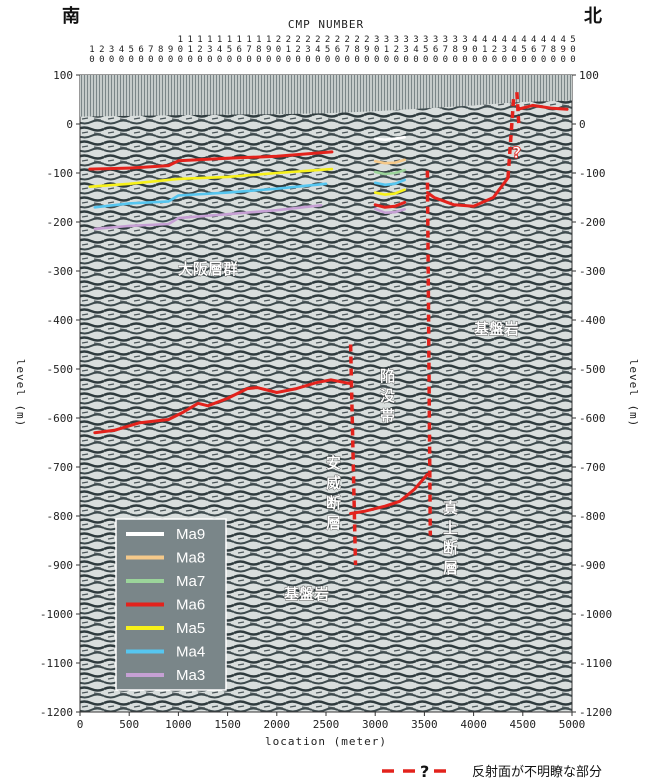 The height and width of the screenshot is (783, 646). Describe the element at coordinates (513, 50) in the screenshot. I see `cmp-number: 440` at that location.